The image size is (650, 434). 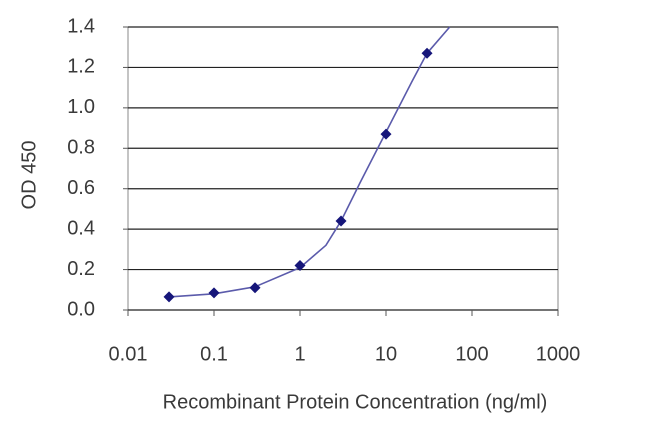 What do you see at coordinates (81, 107) in the screenshot?
I see `y-tick-label: 1.0` at bounding box center [81, 107].